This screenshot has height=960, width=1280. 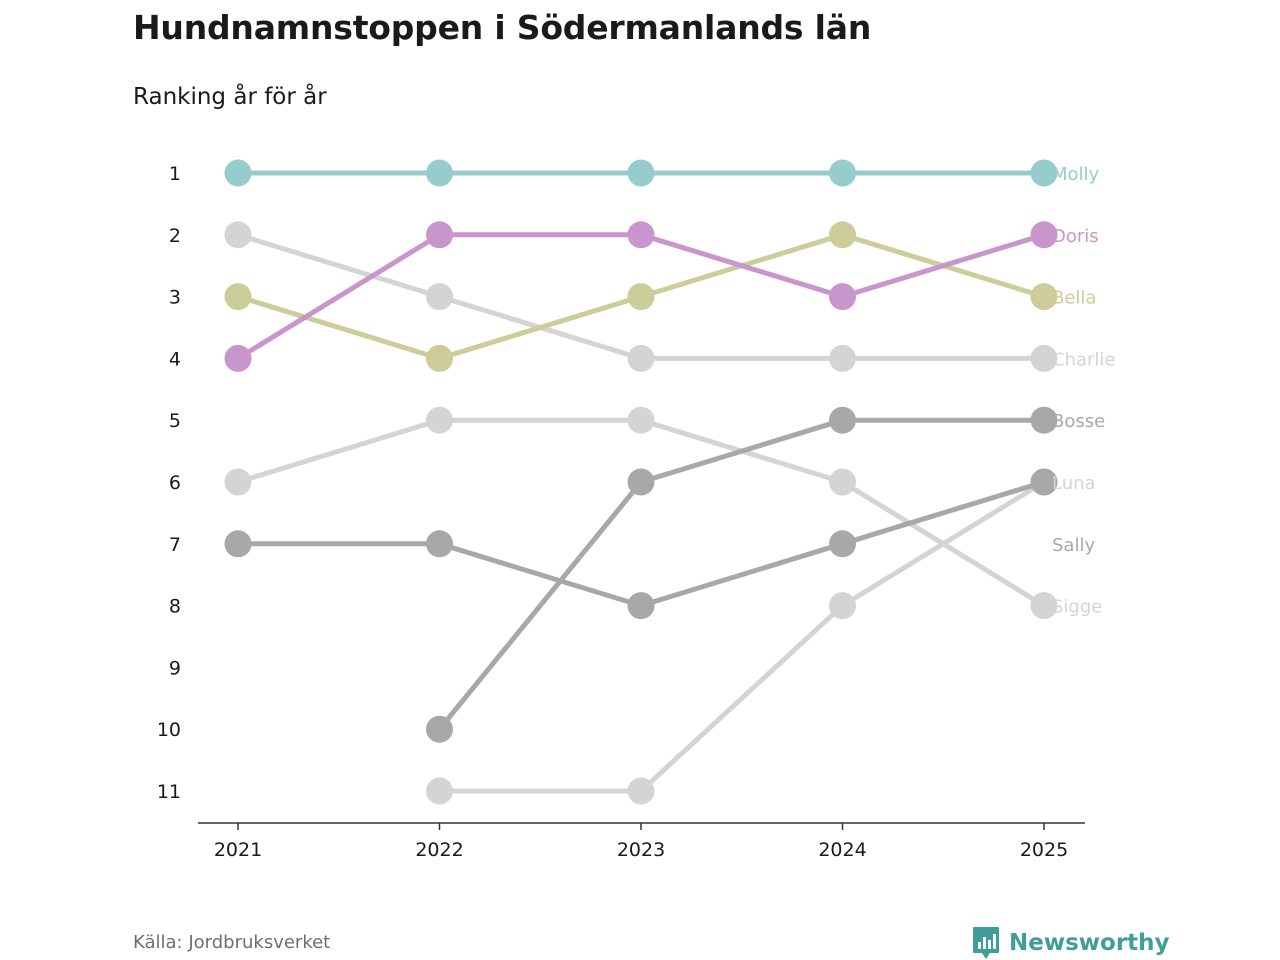 I want to click on x-tick-label: 2025, so click(x=1044, y=850).